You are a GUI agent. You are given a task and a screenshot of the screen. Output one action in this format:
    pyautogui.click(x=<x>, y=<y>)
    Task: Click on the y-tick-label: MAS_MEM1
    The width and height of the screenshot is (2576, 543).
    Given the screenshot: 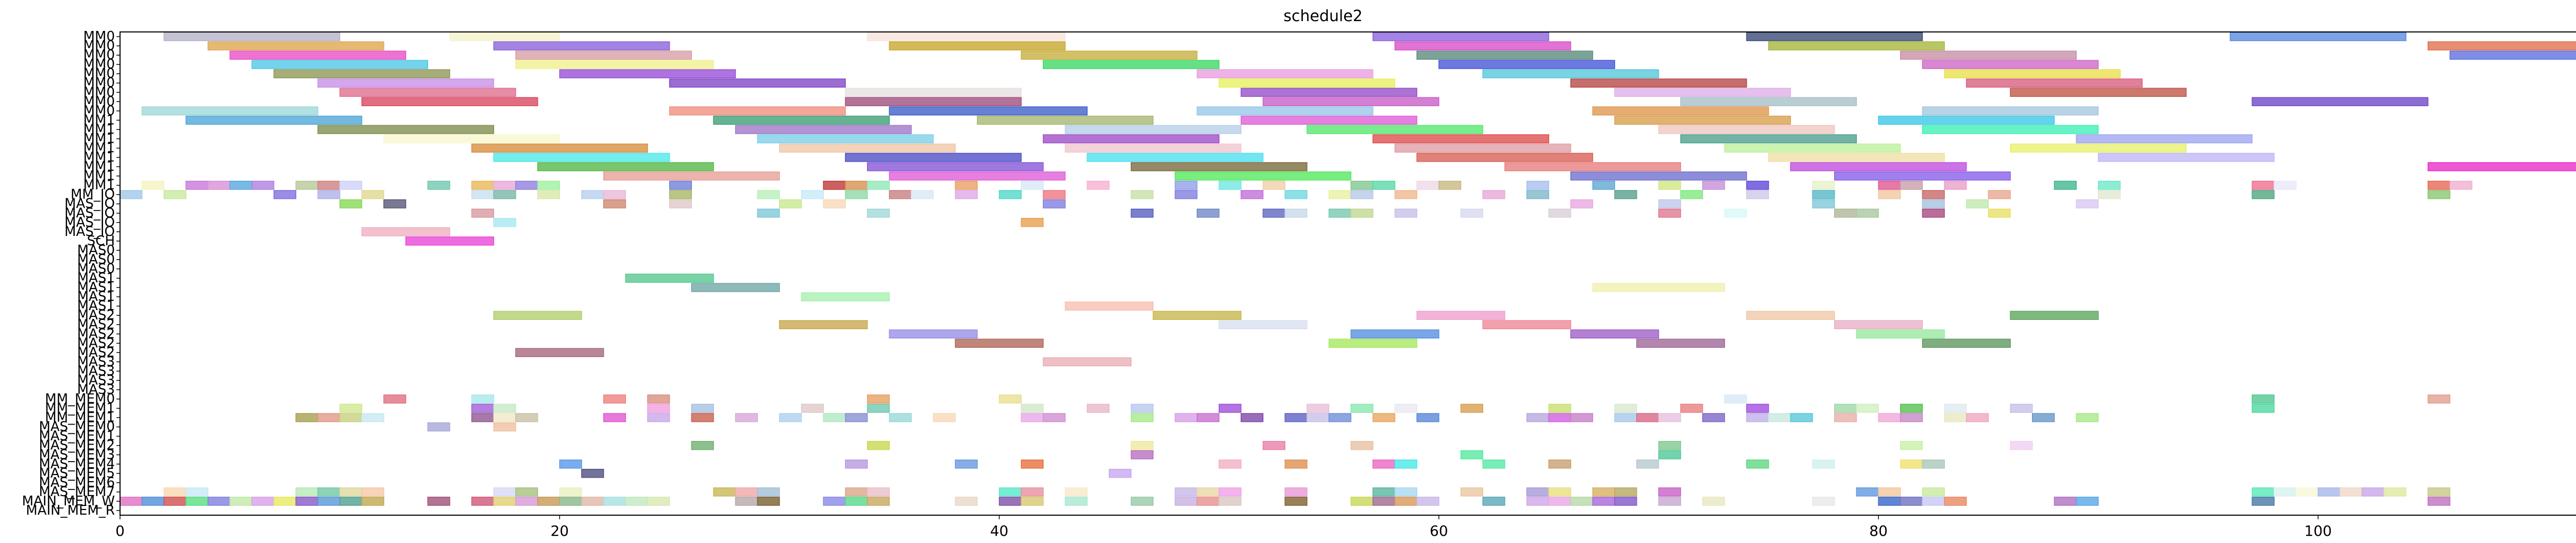 What is the action you would take?
    pyautogui.click(x=77, y=436)
    